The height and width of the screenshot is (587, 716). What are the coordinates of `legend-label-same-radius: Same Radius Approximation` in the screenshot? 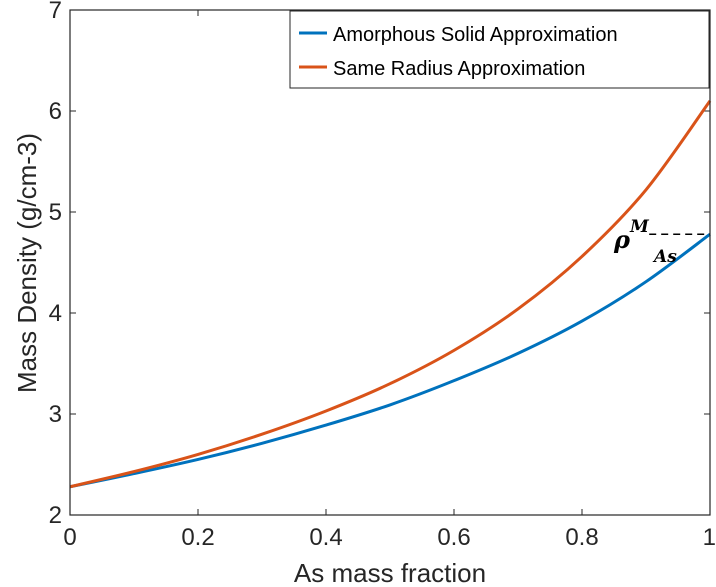 It's located at (459, 69).